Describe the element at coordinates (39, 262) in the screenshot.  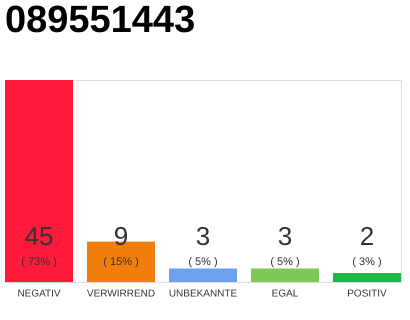
I see `annotation: ( 73% )` at that location.